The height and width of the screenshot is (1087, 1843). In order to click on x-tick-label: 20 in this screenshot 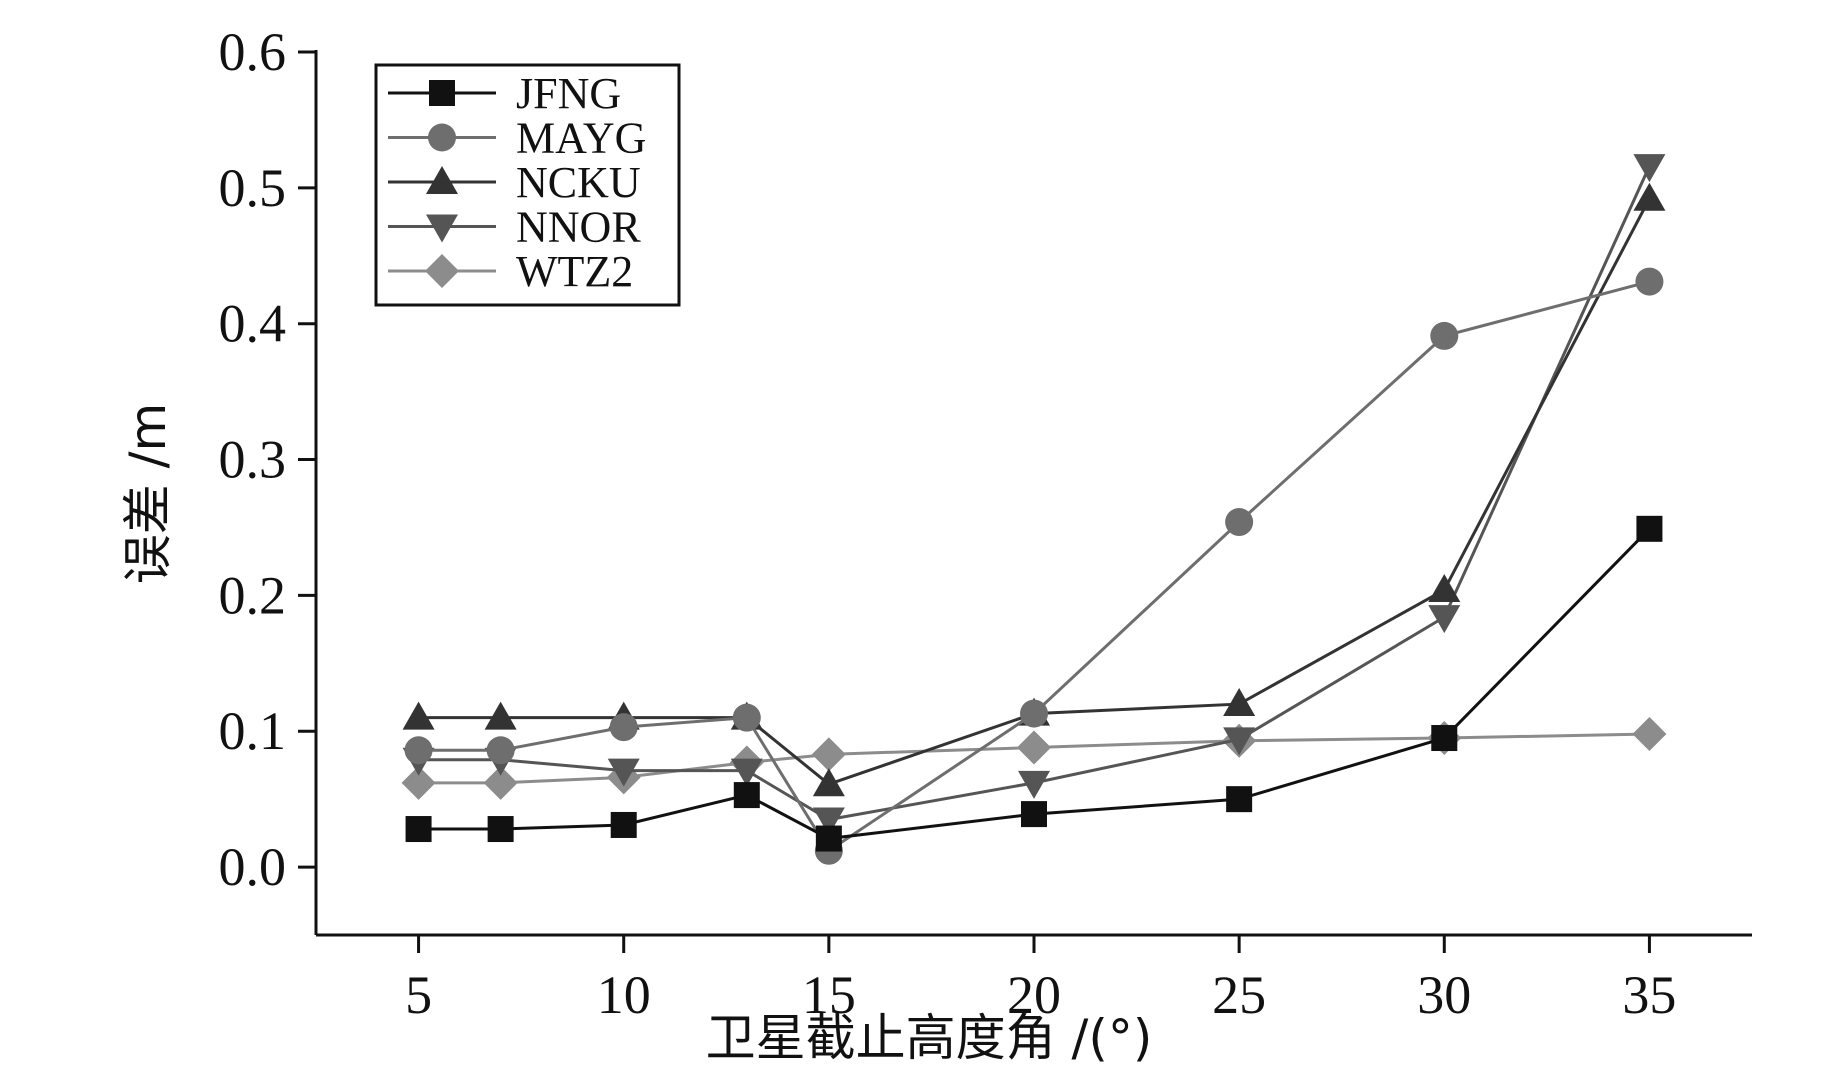, I will do `click(1034, 995)`.